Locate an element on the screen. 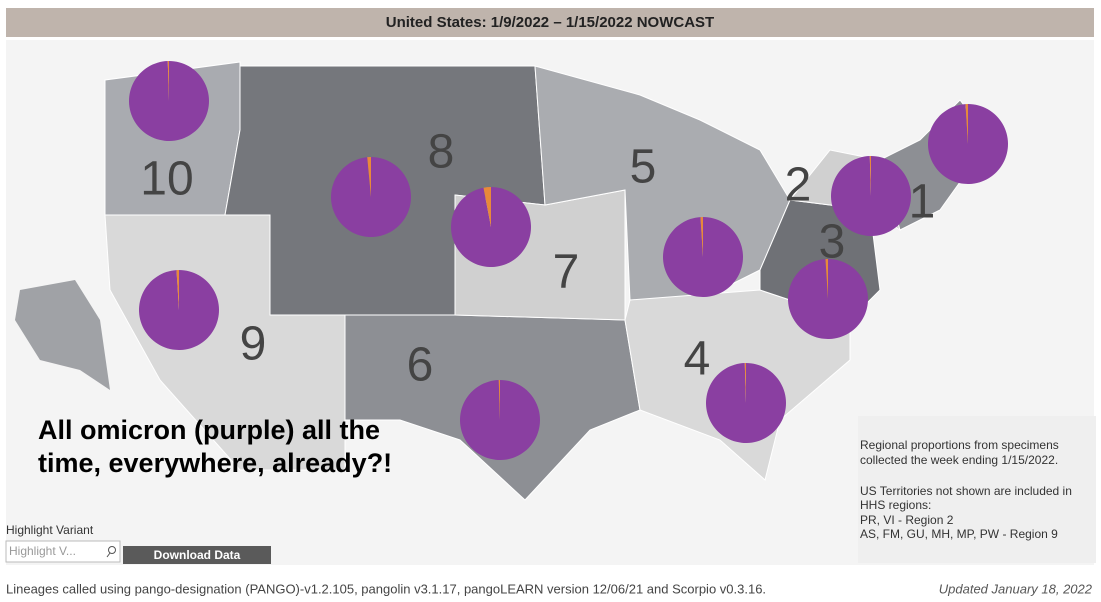 The image size is (1101, 602). region-label: 9 is located at coordinates (253, 344).